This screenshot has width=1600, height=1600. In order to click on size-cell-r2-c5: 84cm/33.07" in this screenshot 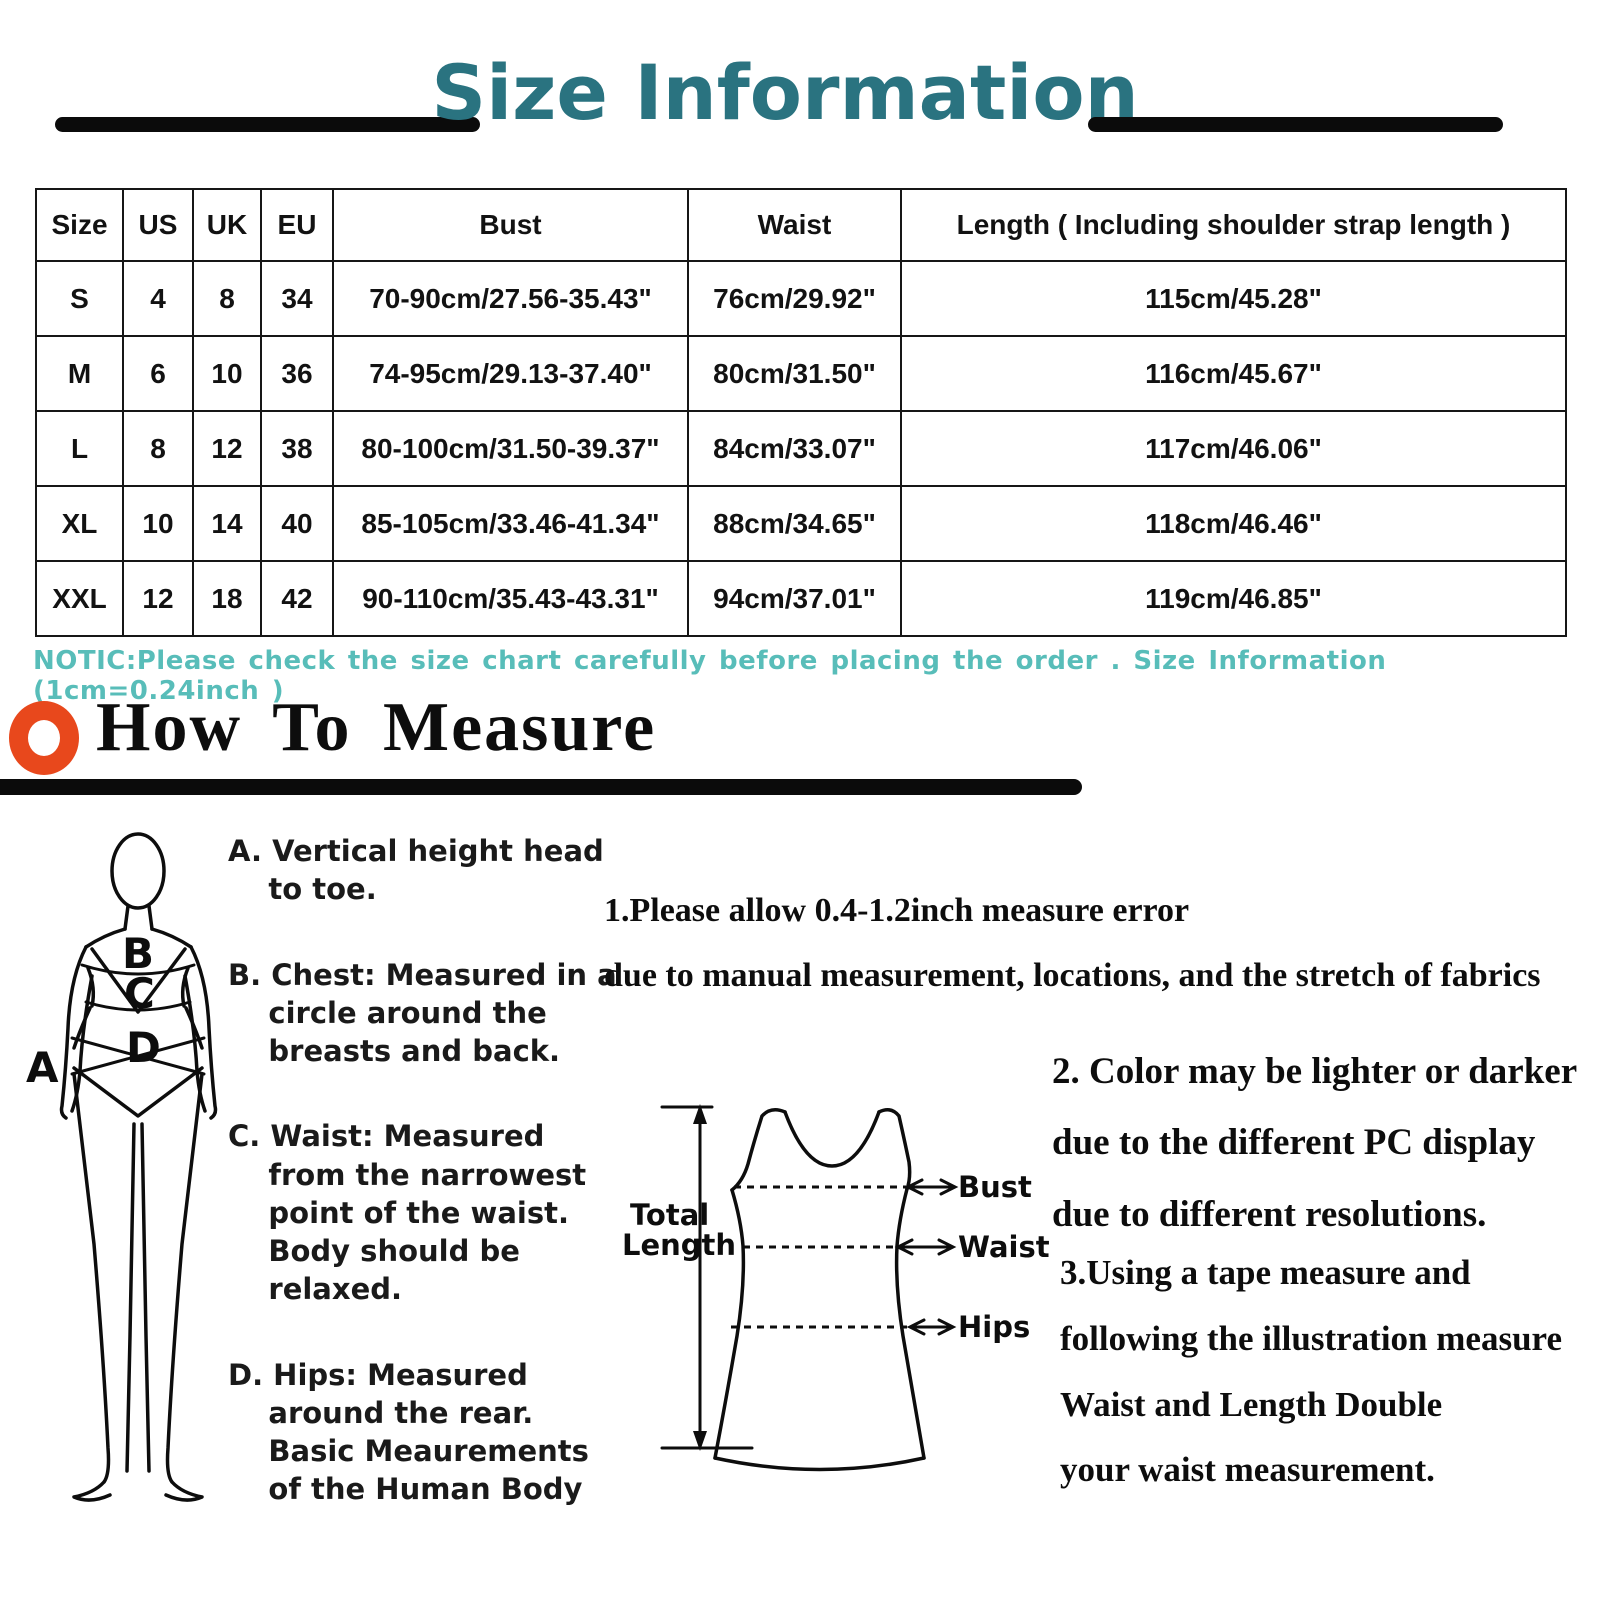, I will do `click(794, 448)`.